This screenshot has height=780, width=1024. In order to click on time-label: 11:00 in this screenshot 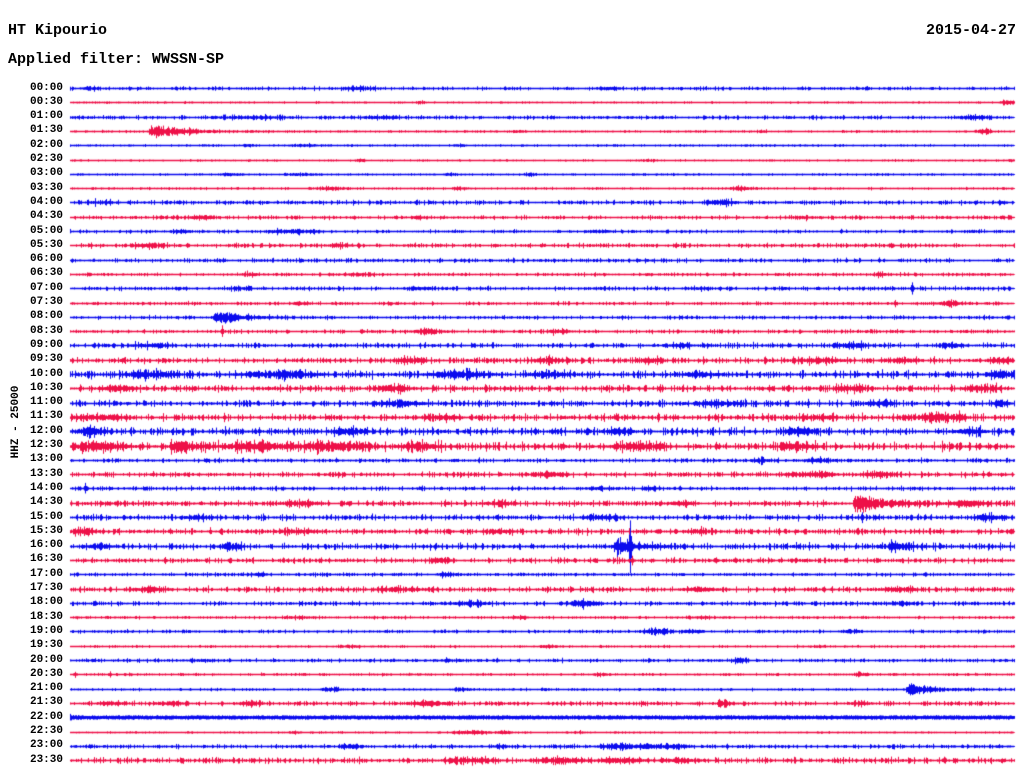, I will do `click(46, 402)`.